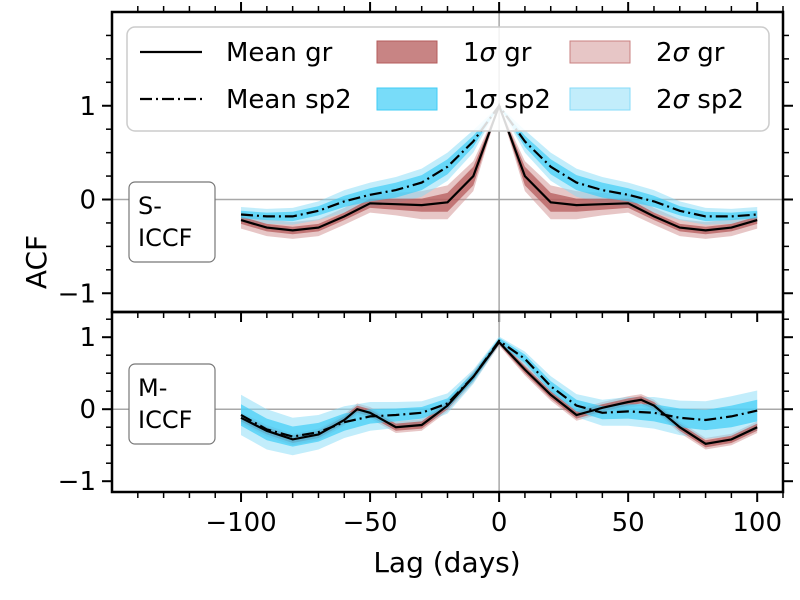 The width and height of the screenshot is (800, 600). Describe the element at coordinates (628, 523) in the screenshot. I see `x-tick-label: 50` at that location.